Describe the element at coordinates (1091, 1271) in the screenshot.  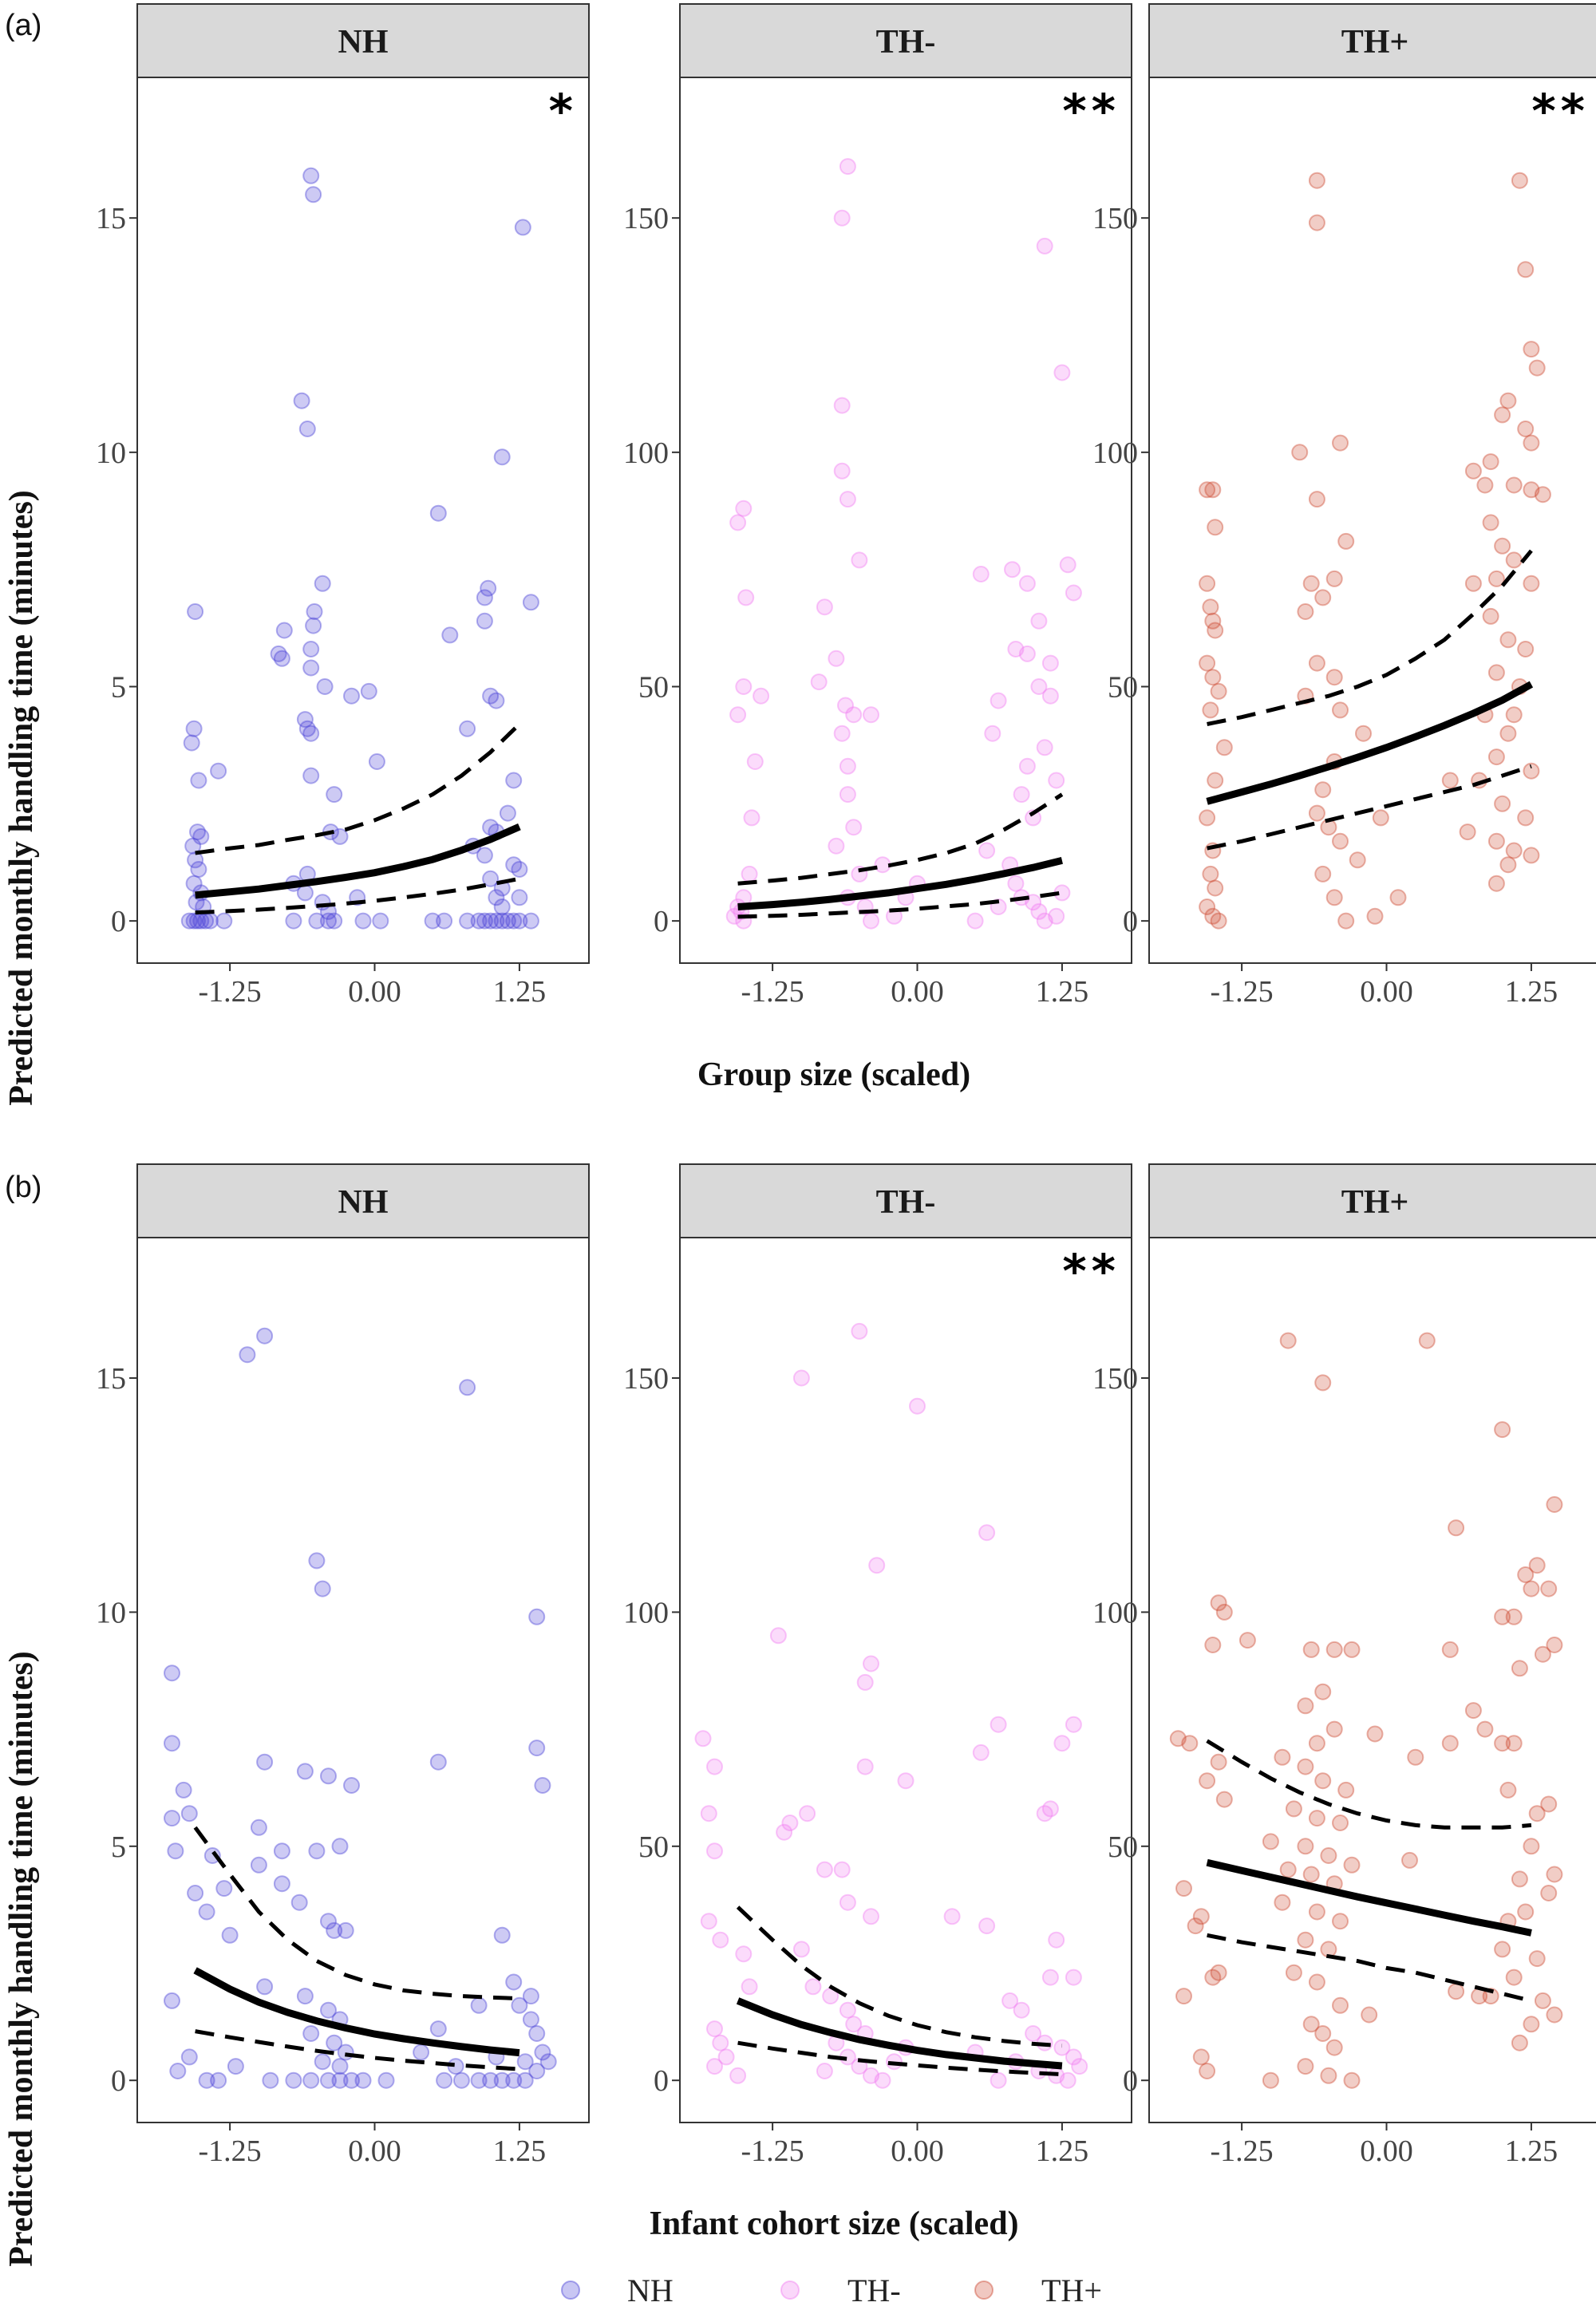
I see `significance-marker: **` at that location.